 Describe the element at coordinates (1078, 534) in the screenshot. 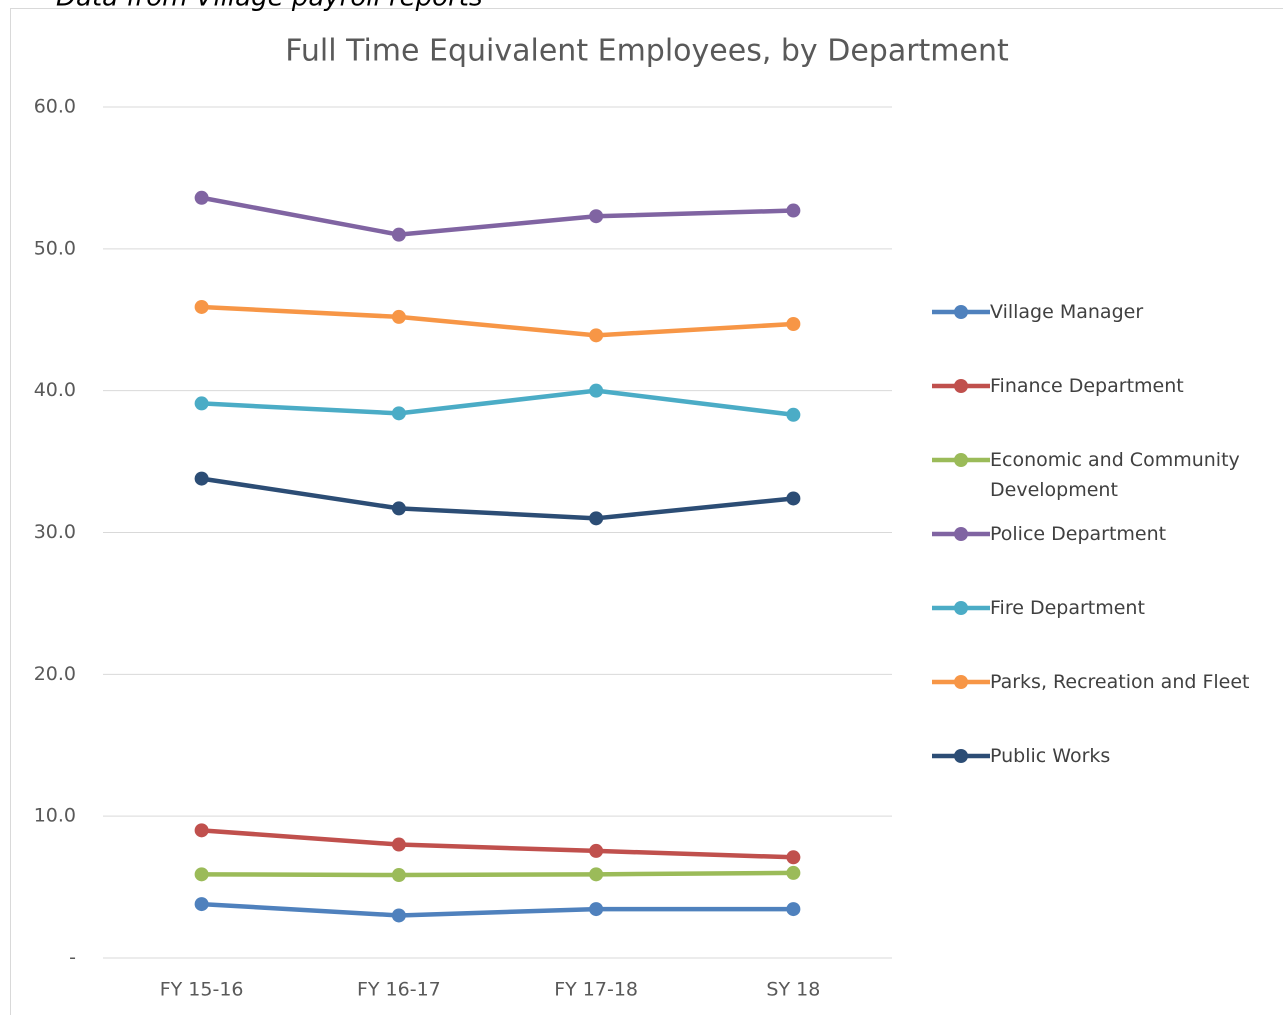

I see `legend-label: Police Department` at that location.